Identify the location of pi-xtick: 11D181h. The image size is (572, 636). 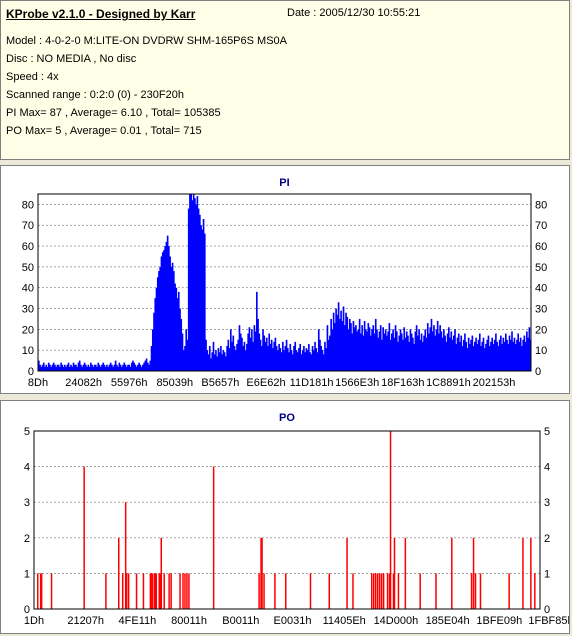
(312, 383).